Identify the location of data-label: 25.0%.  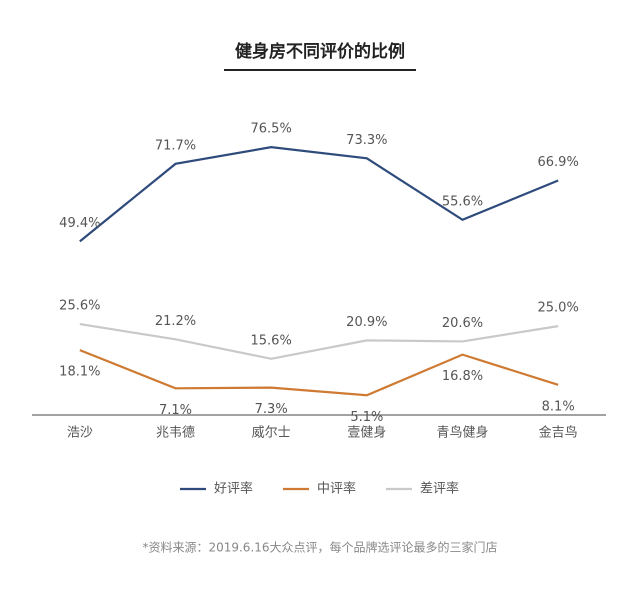
(558, 308).